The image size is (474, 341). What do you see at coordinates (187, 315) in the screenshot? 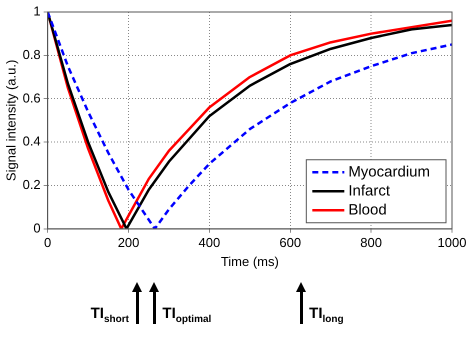
I see `text: TI$_{optimal}$` at bounding box center [187, 315].